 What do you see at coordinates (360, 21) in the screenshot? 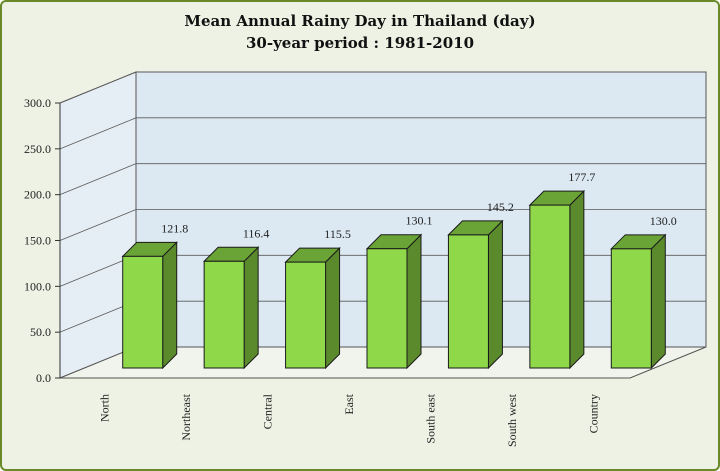
I see `chart-title: Mean Annual Rainy Day in Thailand (day)` at bounding box center [360, 21].